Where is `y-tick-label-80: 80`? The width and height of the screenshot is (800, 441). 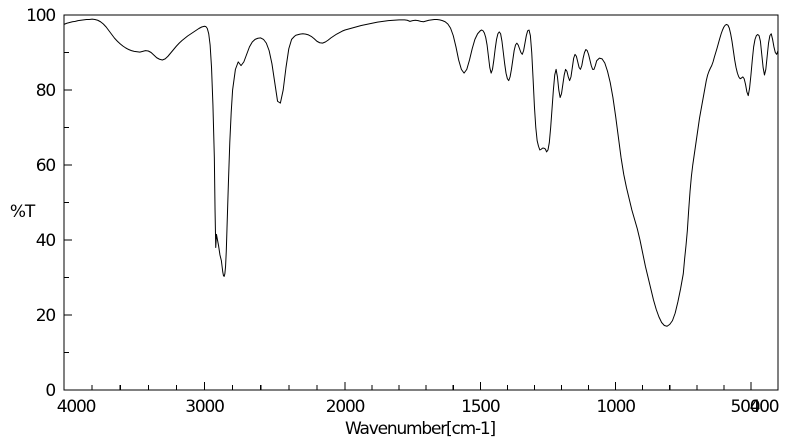 y-tick-label-80: 80 is located at coordinates (46, 91).